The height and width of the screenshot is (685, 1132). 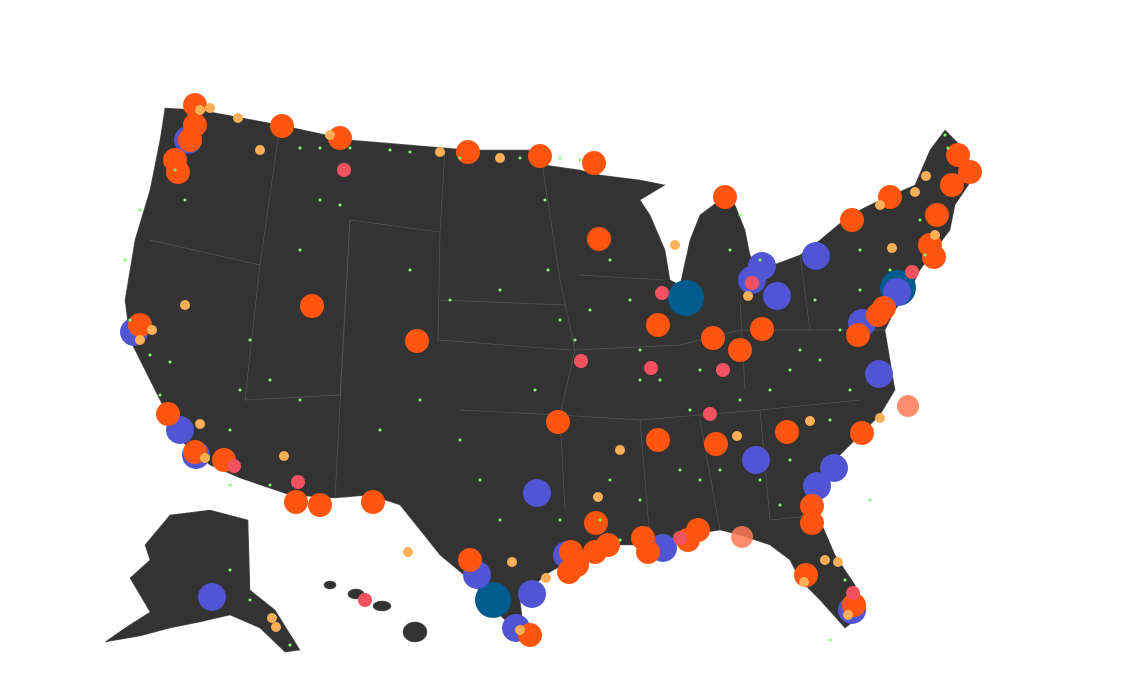 I want to click on alaska, so click(x=202, y=581).